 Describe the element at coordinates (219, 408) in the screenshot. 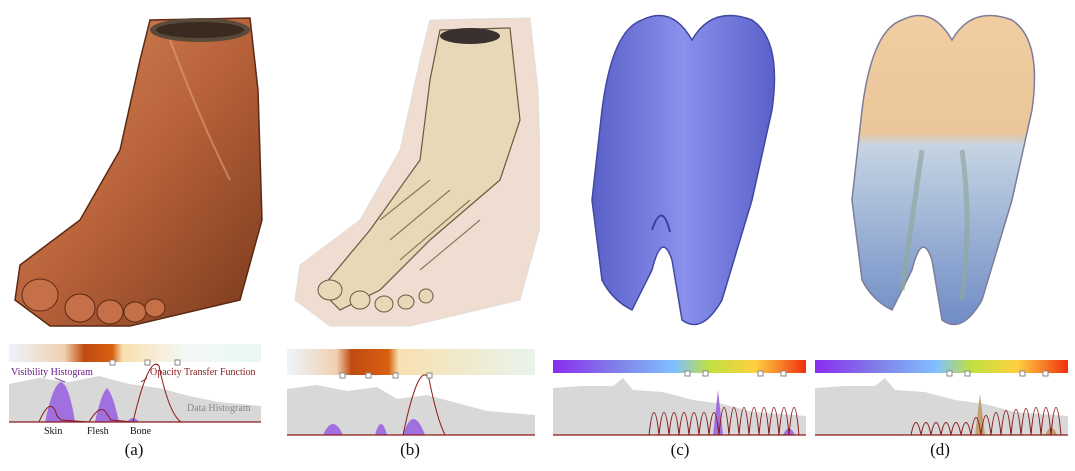

I see `data-histogram-label: Data Histogram` at that location.